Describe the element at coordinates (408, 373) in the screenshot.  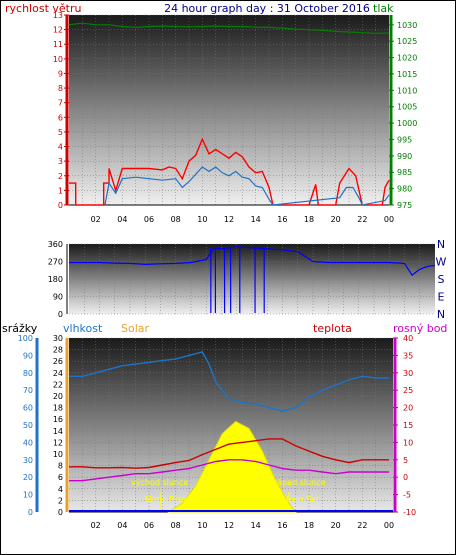
I see `temperature-tick-label: 30` at that location.